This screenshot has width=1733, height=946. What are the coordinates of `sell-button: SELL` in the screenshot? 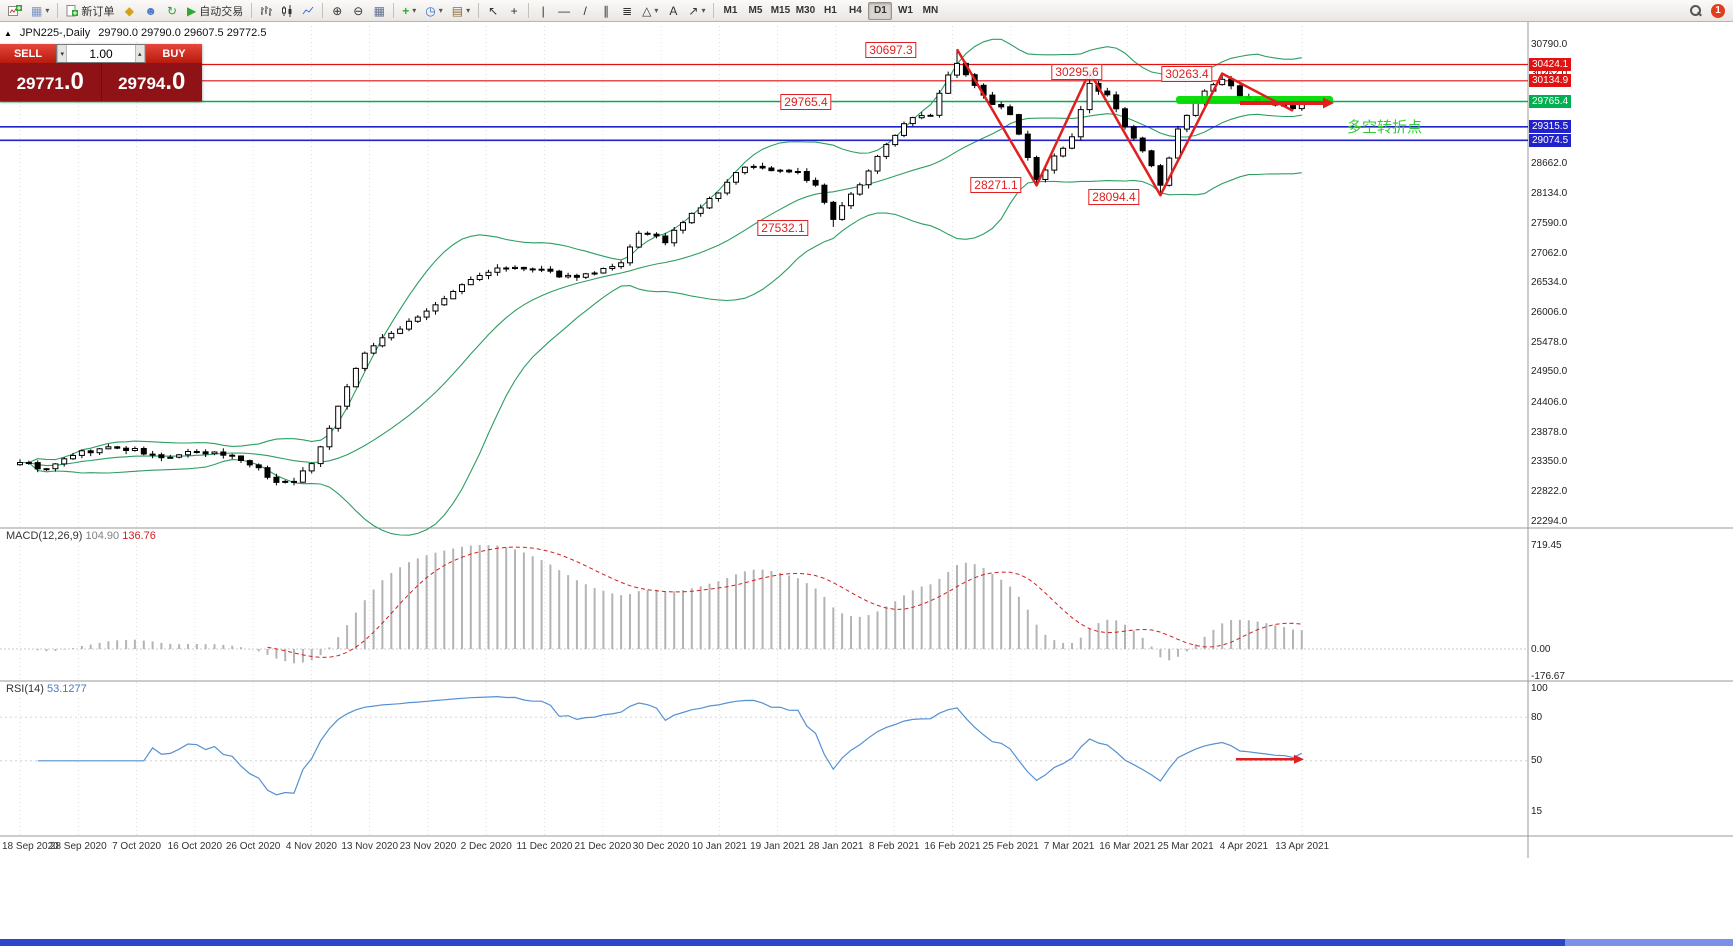 It's located at (28, 53).